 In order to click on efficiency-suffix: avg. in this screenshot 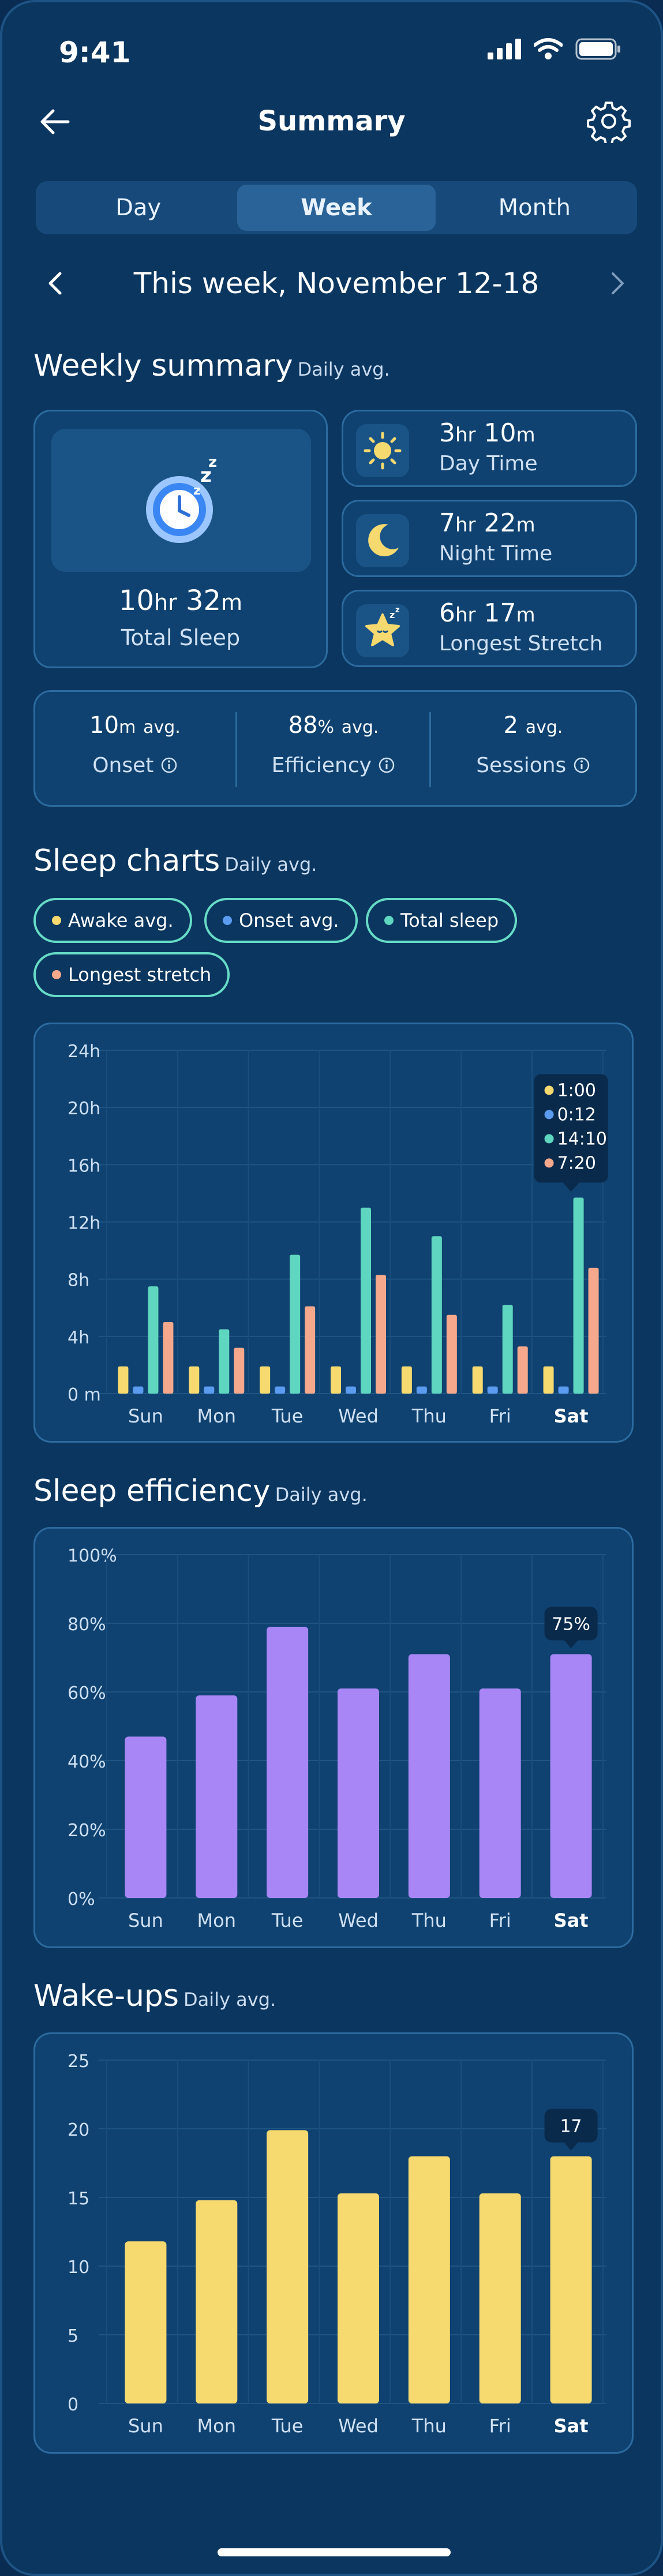, I will do `click(360, 727)`.